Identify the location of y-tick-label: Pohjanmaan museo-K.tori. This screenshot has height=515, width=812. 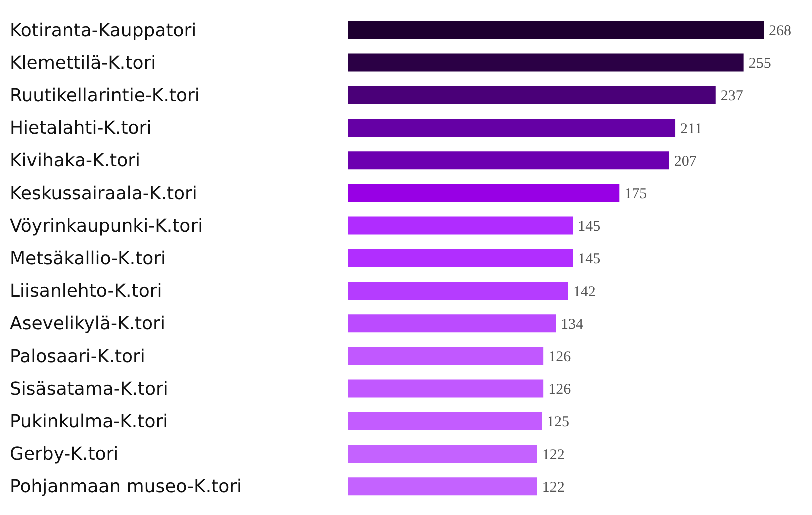
(126, 487).